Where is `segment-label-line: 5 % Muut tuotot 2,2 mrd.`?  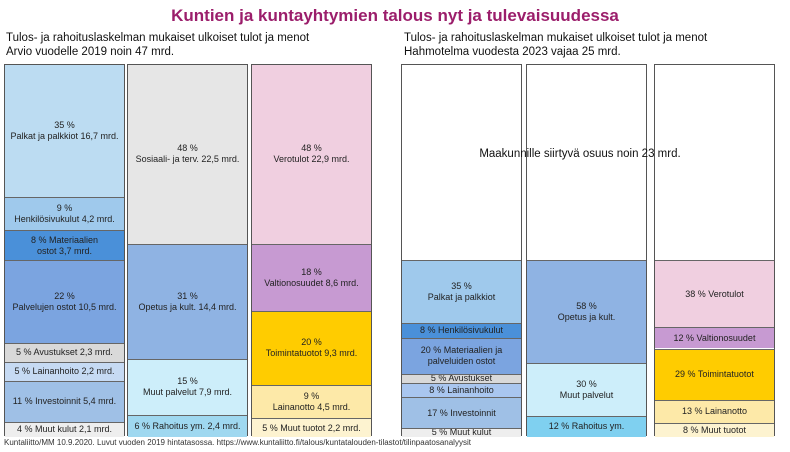 segment-label-line: 5 % Muut tuotot 2,2 mrd. is located at coordinates (311, 427).